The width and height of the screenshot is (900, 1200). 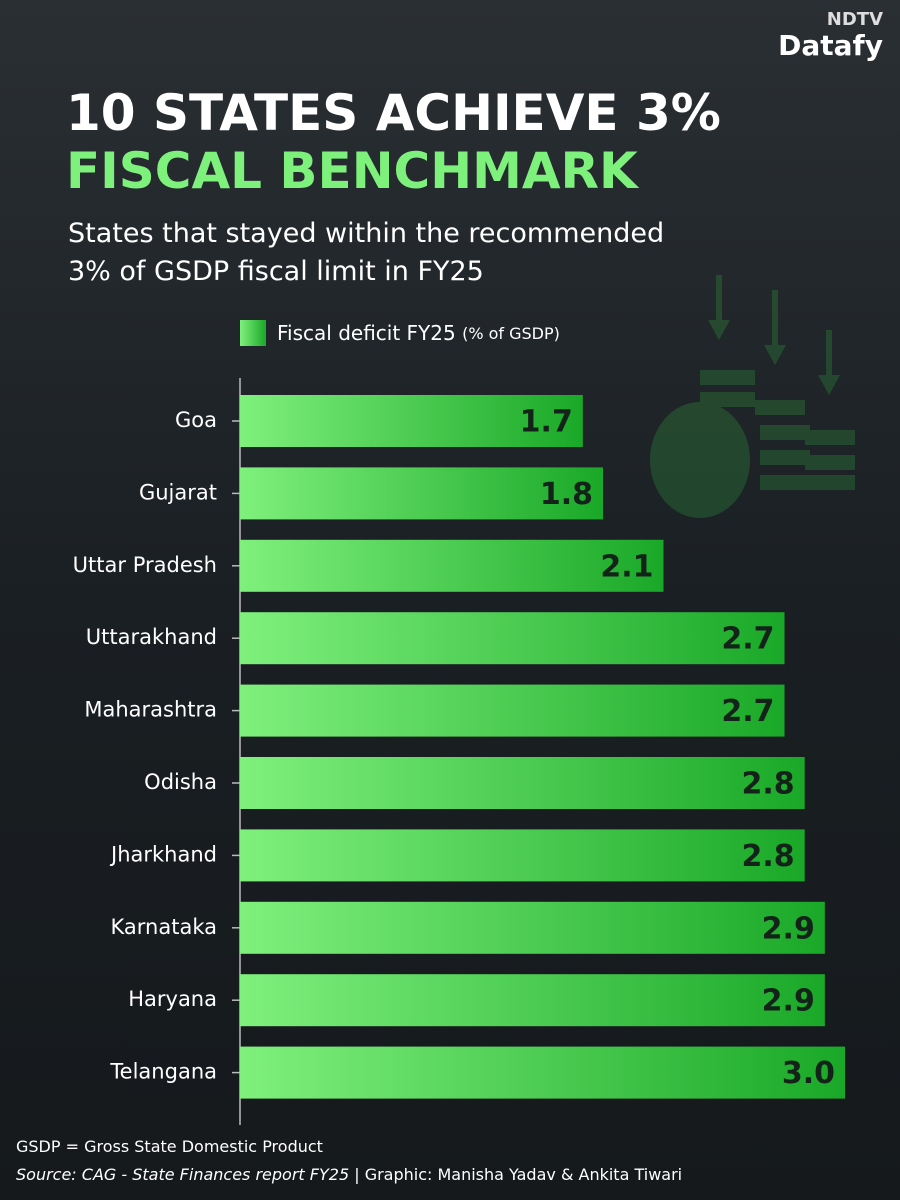 What do you see at coordinates (393, 113) in the screenshot?
I see `title-line: 10 STATES ACHIEVE 3%` at bounding box center [393, 113].